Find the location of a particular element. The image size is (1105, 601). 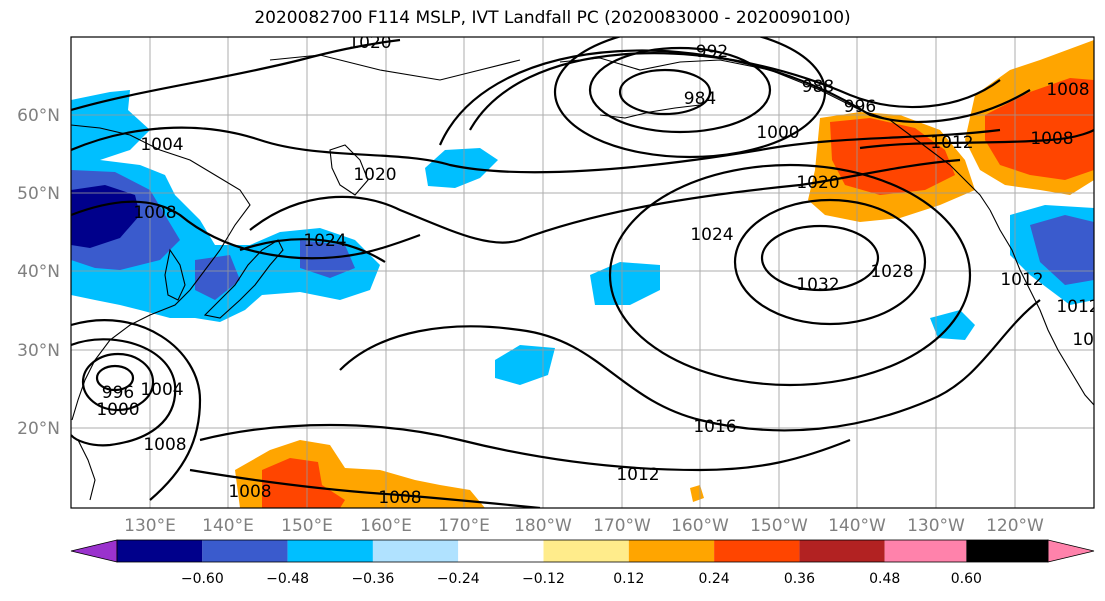

lon-tick-label: 120°W is located at coordinates (1015, 526).